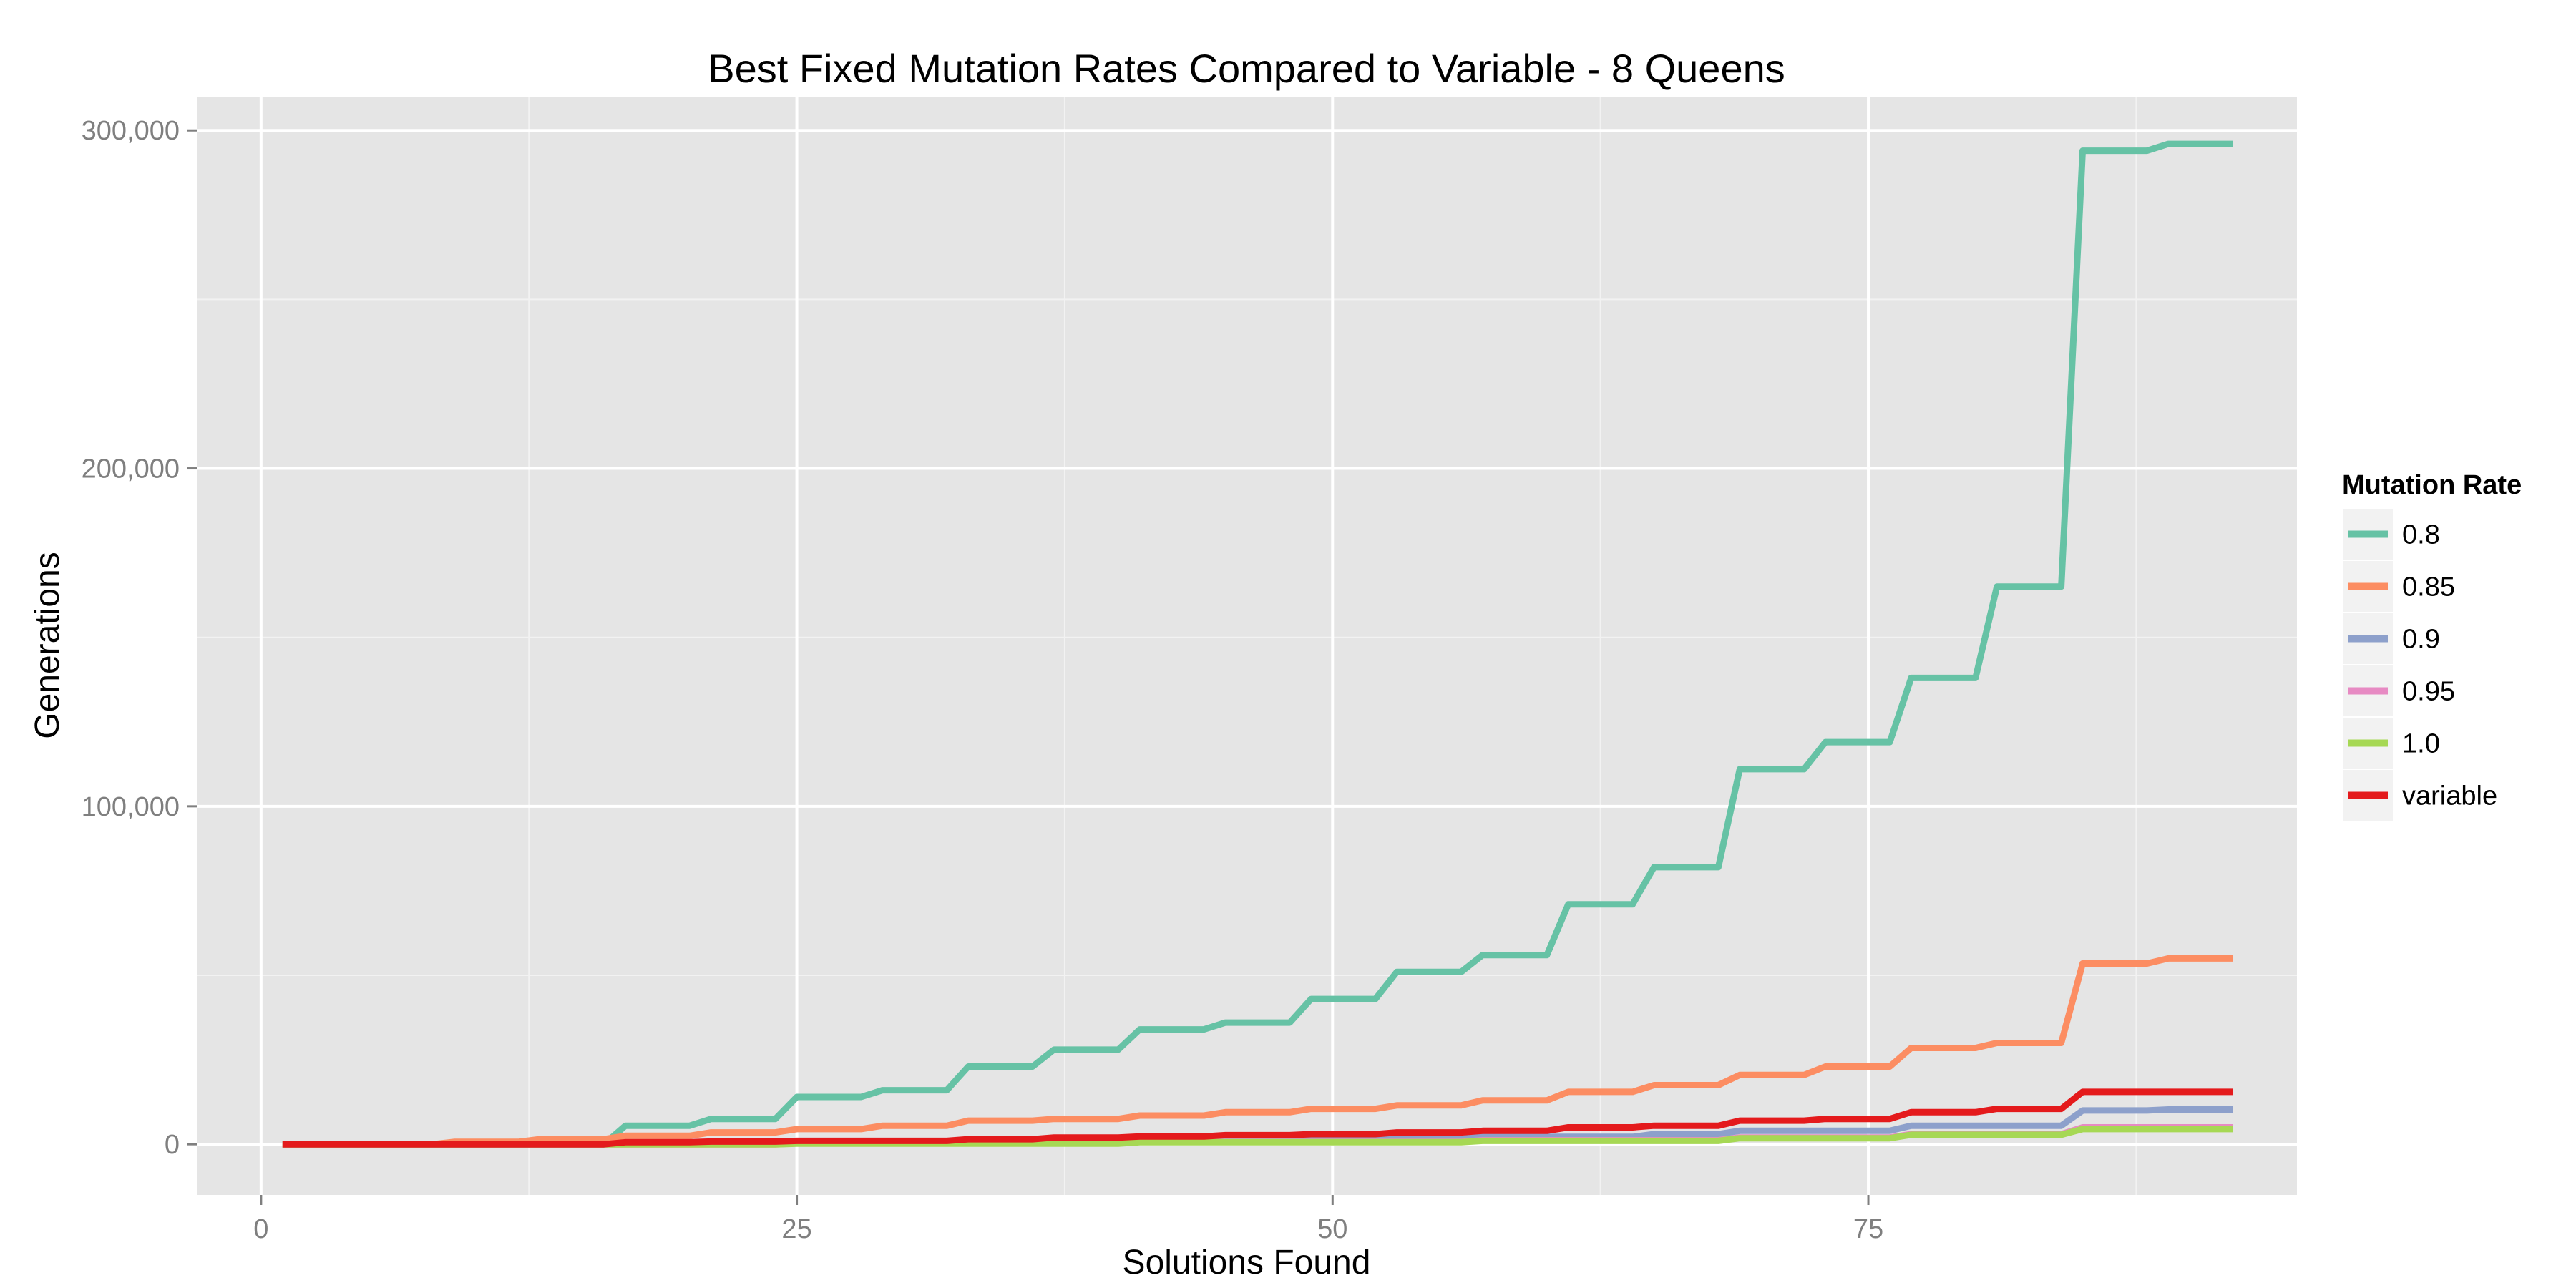 Image resolution: width=2576 pixels, height=1288 pixels. I want to click on series-line-variable, so click(1257, 1118).